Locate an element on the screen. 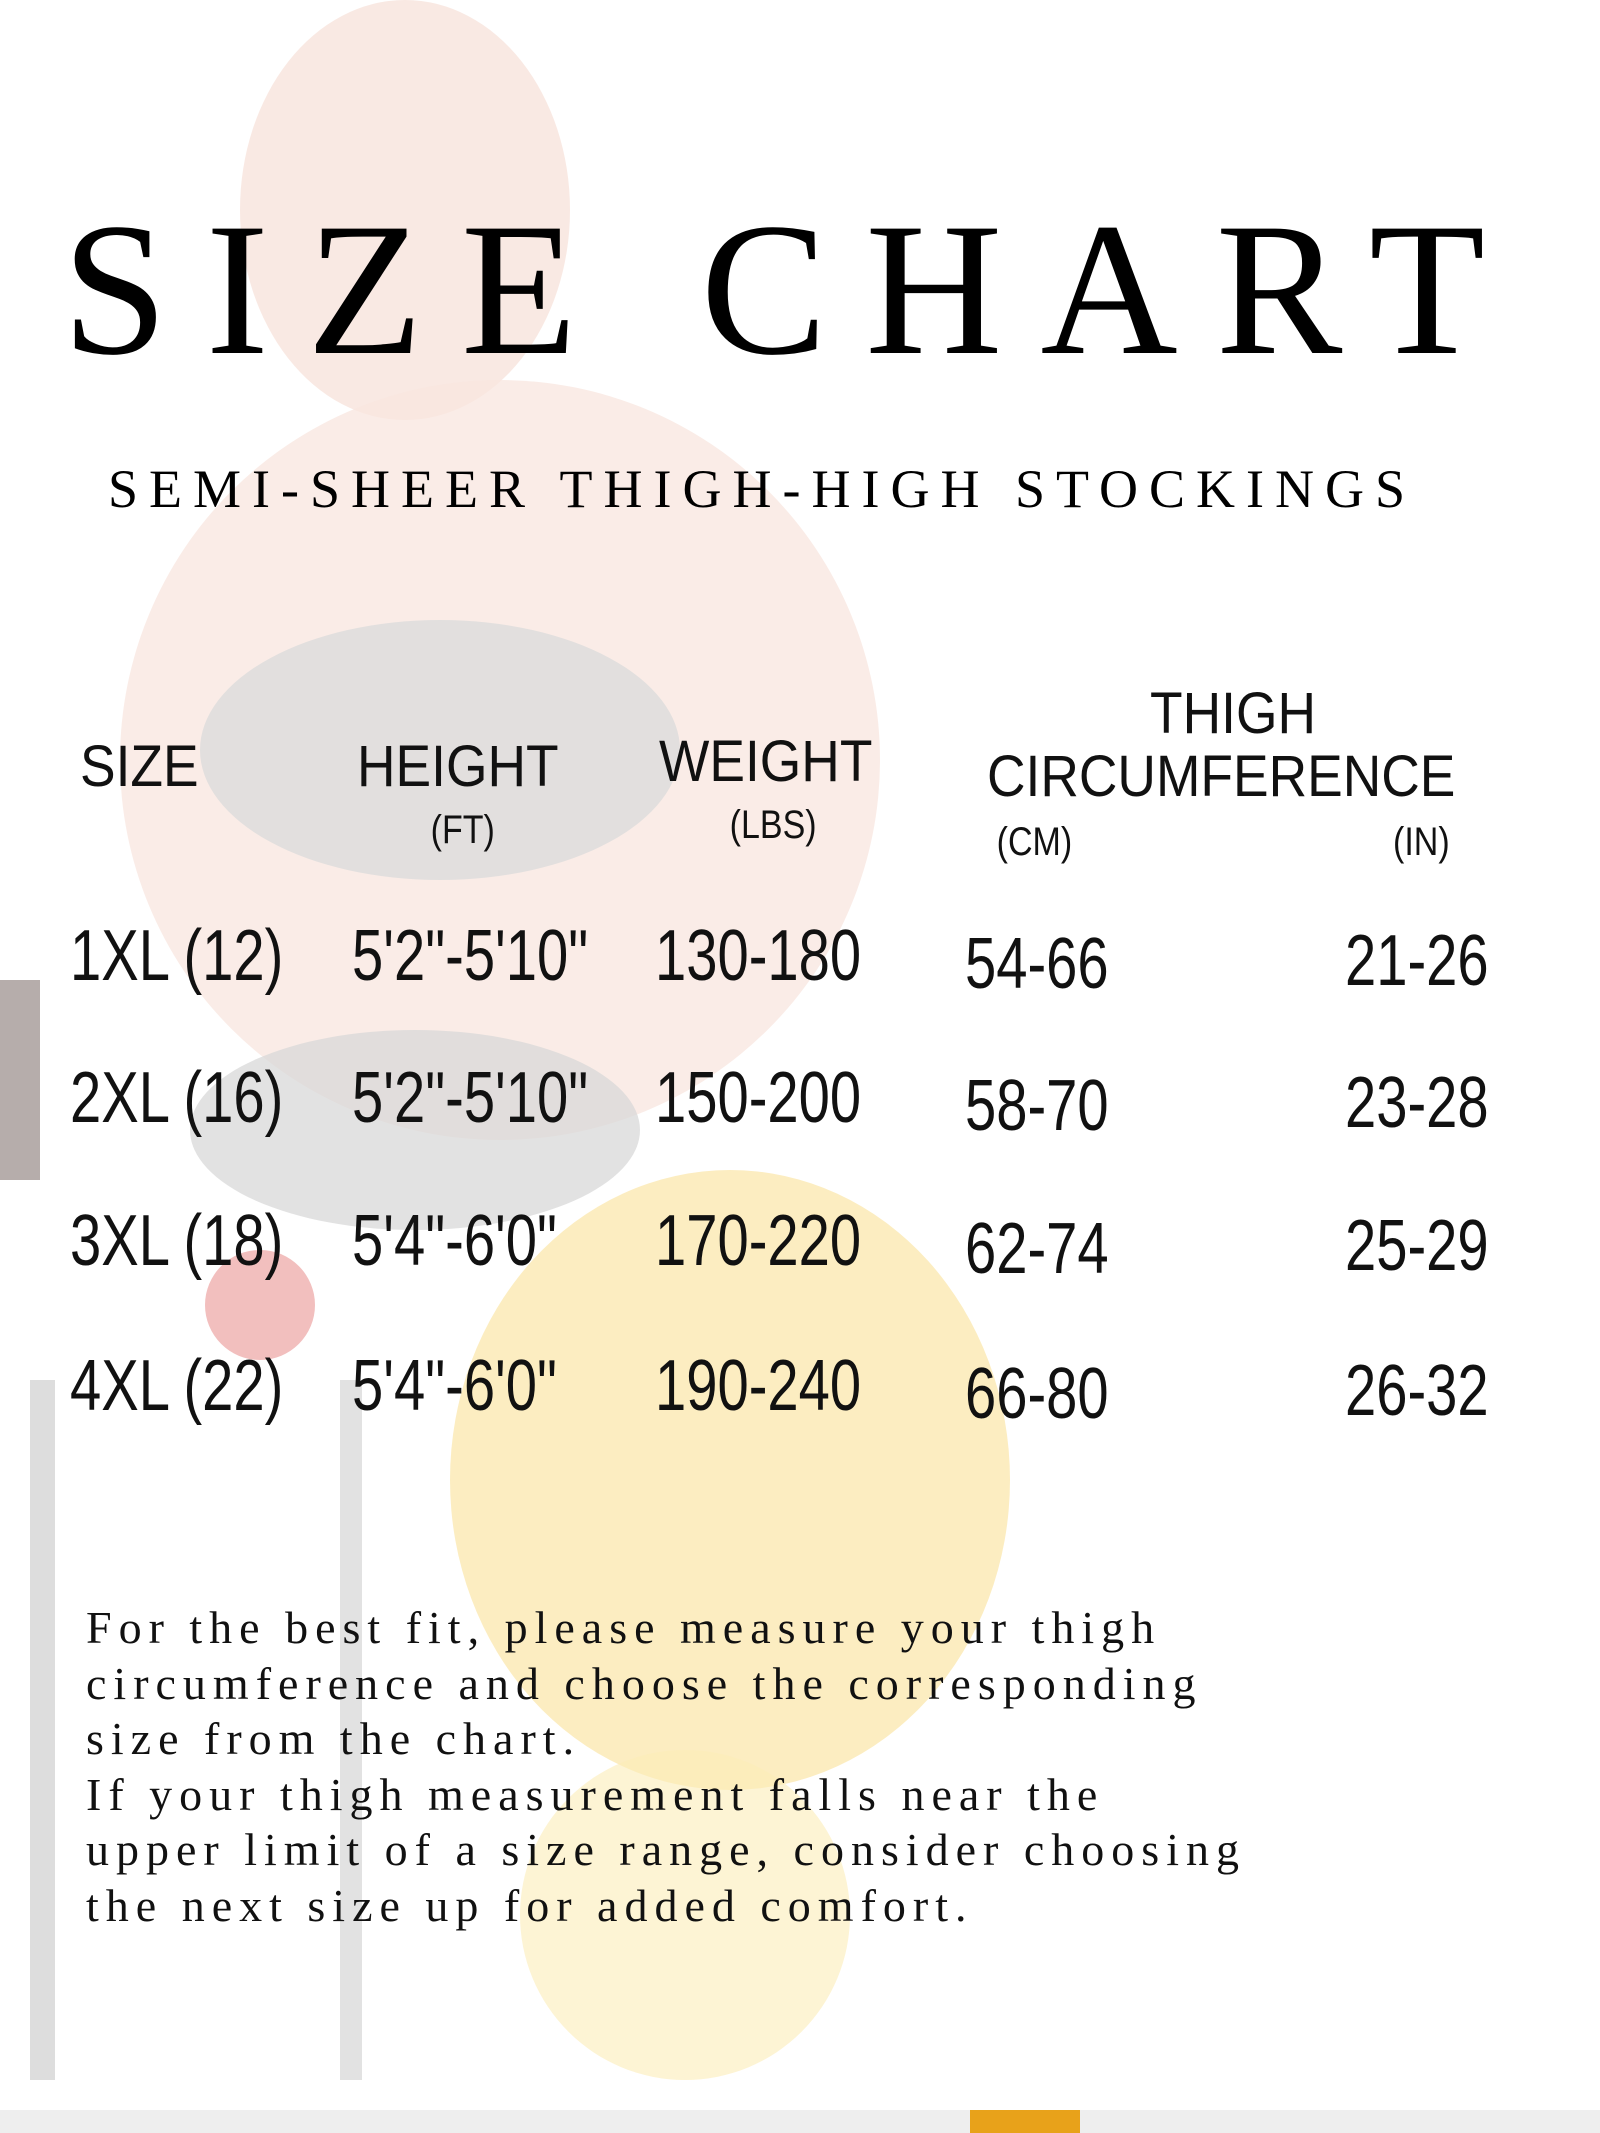 The image size is (1600, 2133). cell-in: 21-26 is located at coordinates (1417, 961).